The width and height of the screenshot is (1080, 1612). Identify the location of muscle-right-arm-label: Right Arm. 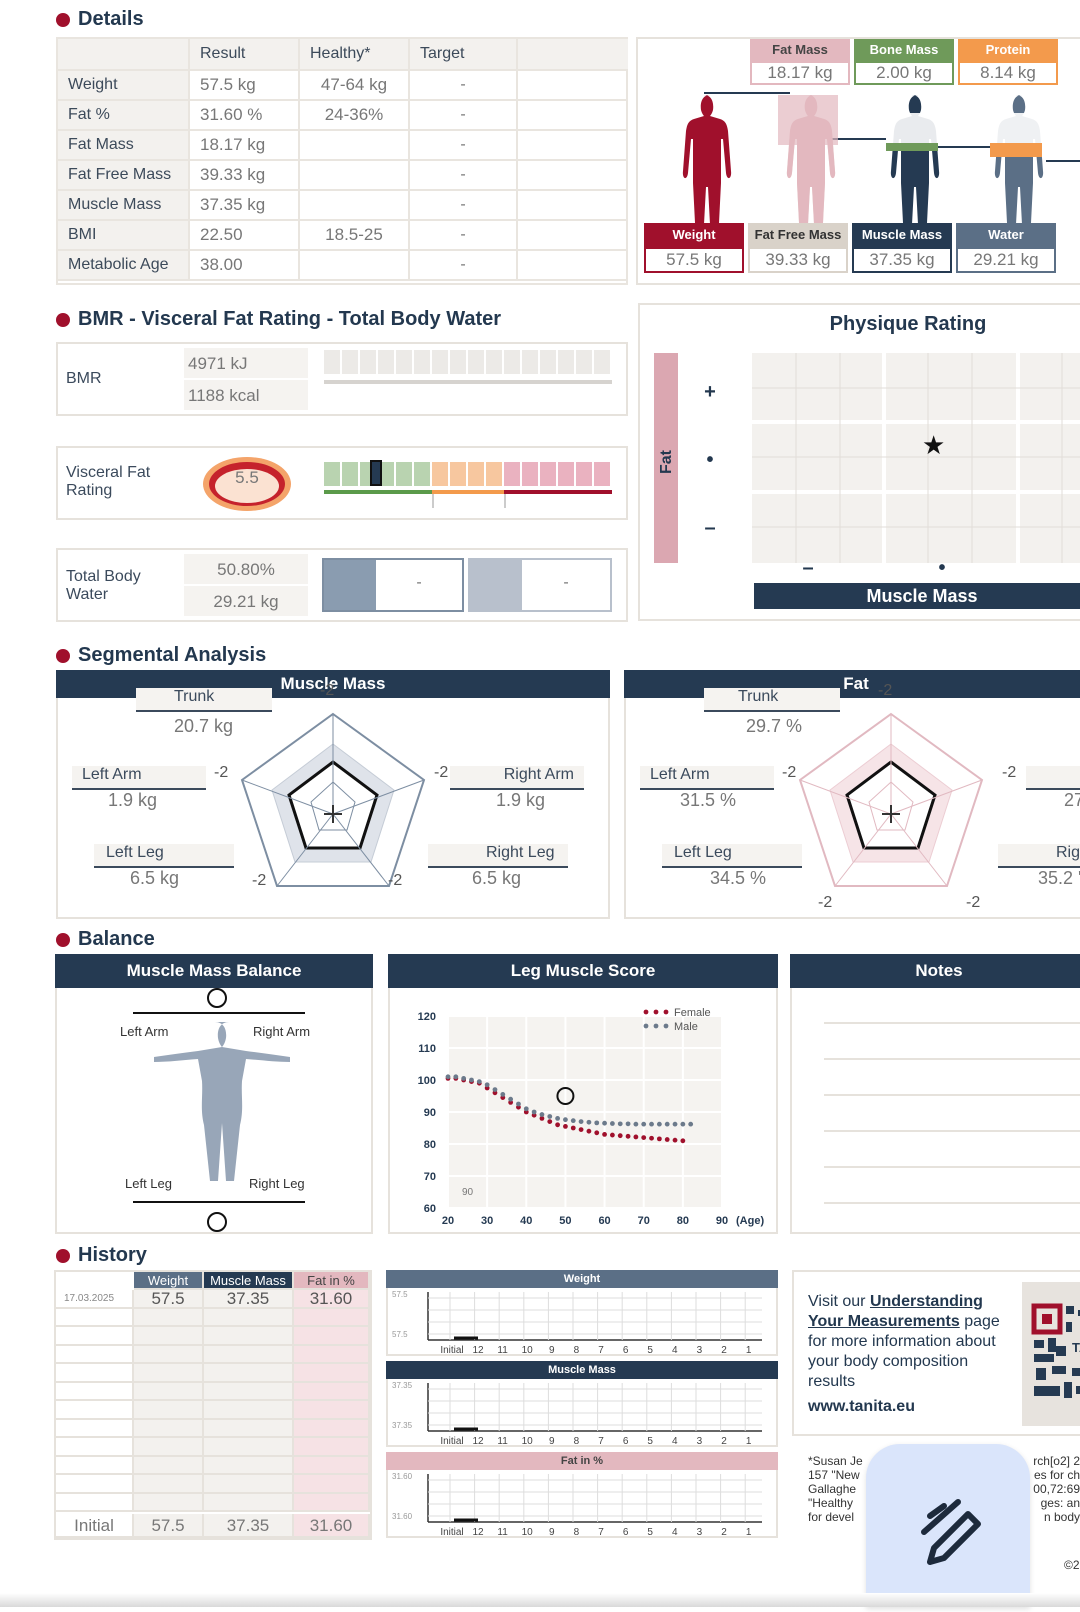
(517, 777).